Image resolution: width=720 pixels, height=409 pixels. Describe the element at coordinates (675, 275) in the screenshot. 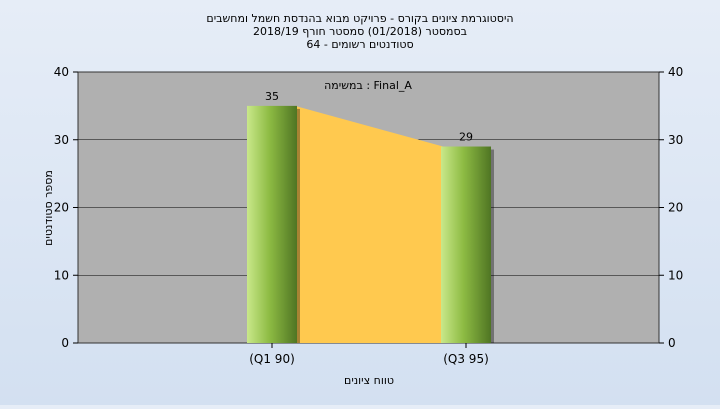

I see `y-tick-label-right: 10` at that location.